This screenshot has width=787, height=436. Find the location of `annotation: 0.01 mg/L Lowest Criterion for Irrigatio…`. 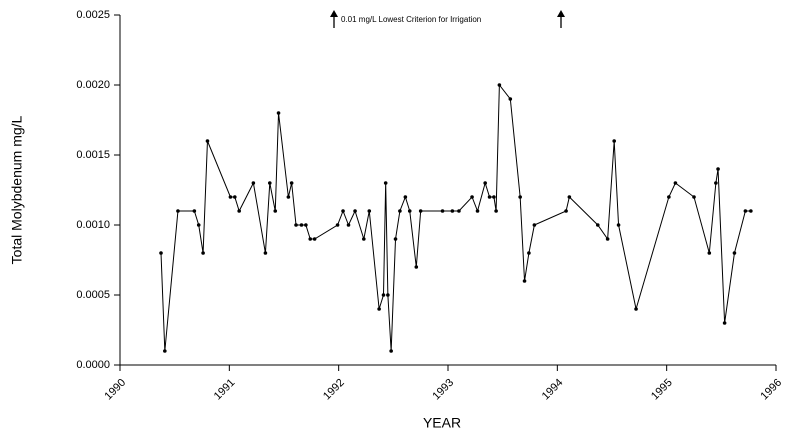

annotation: 0.01 mg/L Lowest Criterion for Irrigatio… is located at coordinates (447, 19).